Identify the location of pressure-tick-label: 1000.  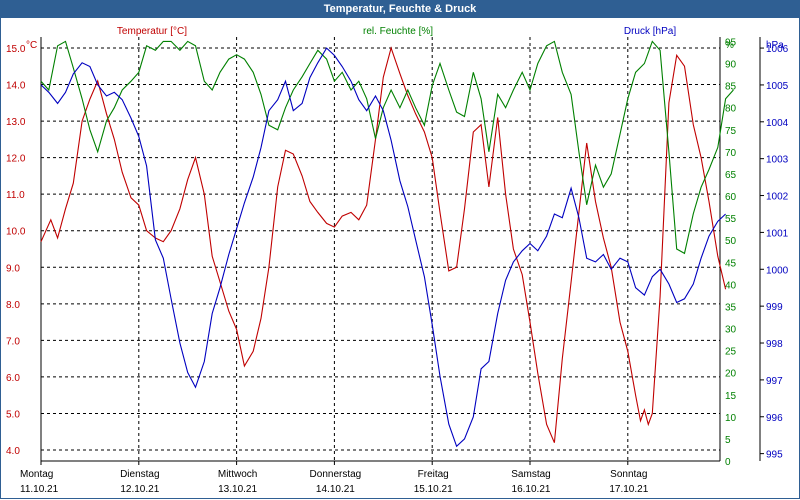
(777, 270).